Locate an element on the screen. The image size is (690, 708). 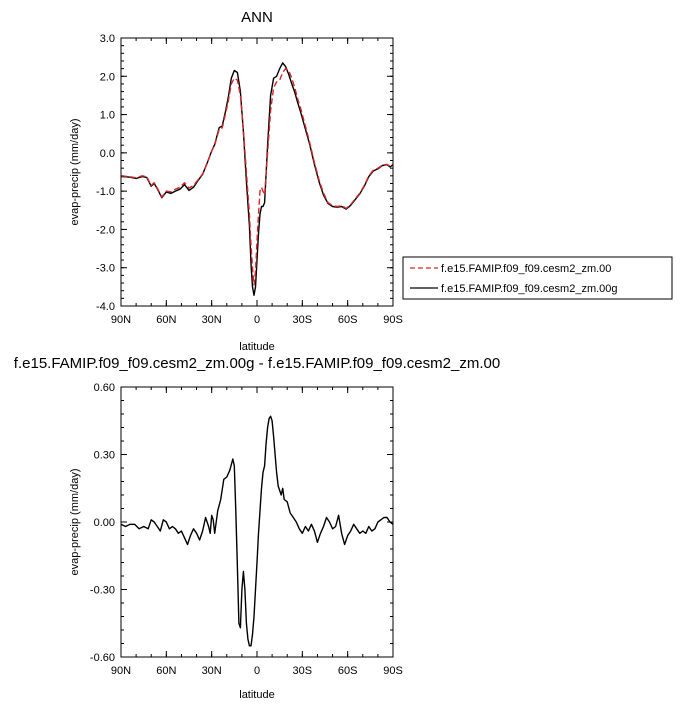
bottom-chart-xlabel: latitude is located at coordinates (256, 695).